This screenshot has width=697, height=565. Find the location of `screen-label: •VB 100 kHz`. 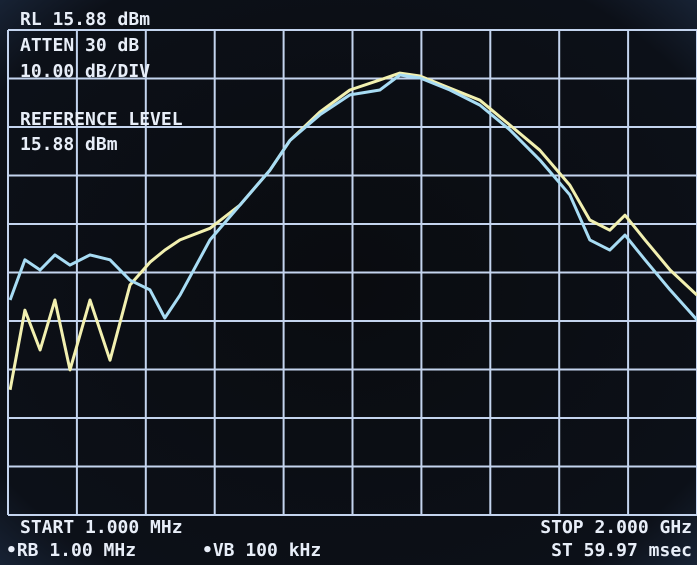

screen-label: •VB 100 kHz is located at coordinates (261, 550).